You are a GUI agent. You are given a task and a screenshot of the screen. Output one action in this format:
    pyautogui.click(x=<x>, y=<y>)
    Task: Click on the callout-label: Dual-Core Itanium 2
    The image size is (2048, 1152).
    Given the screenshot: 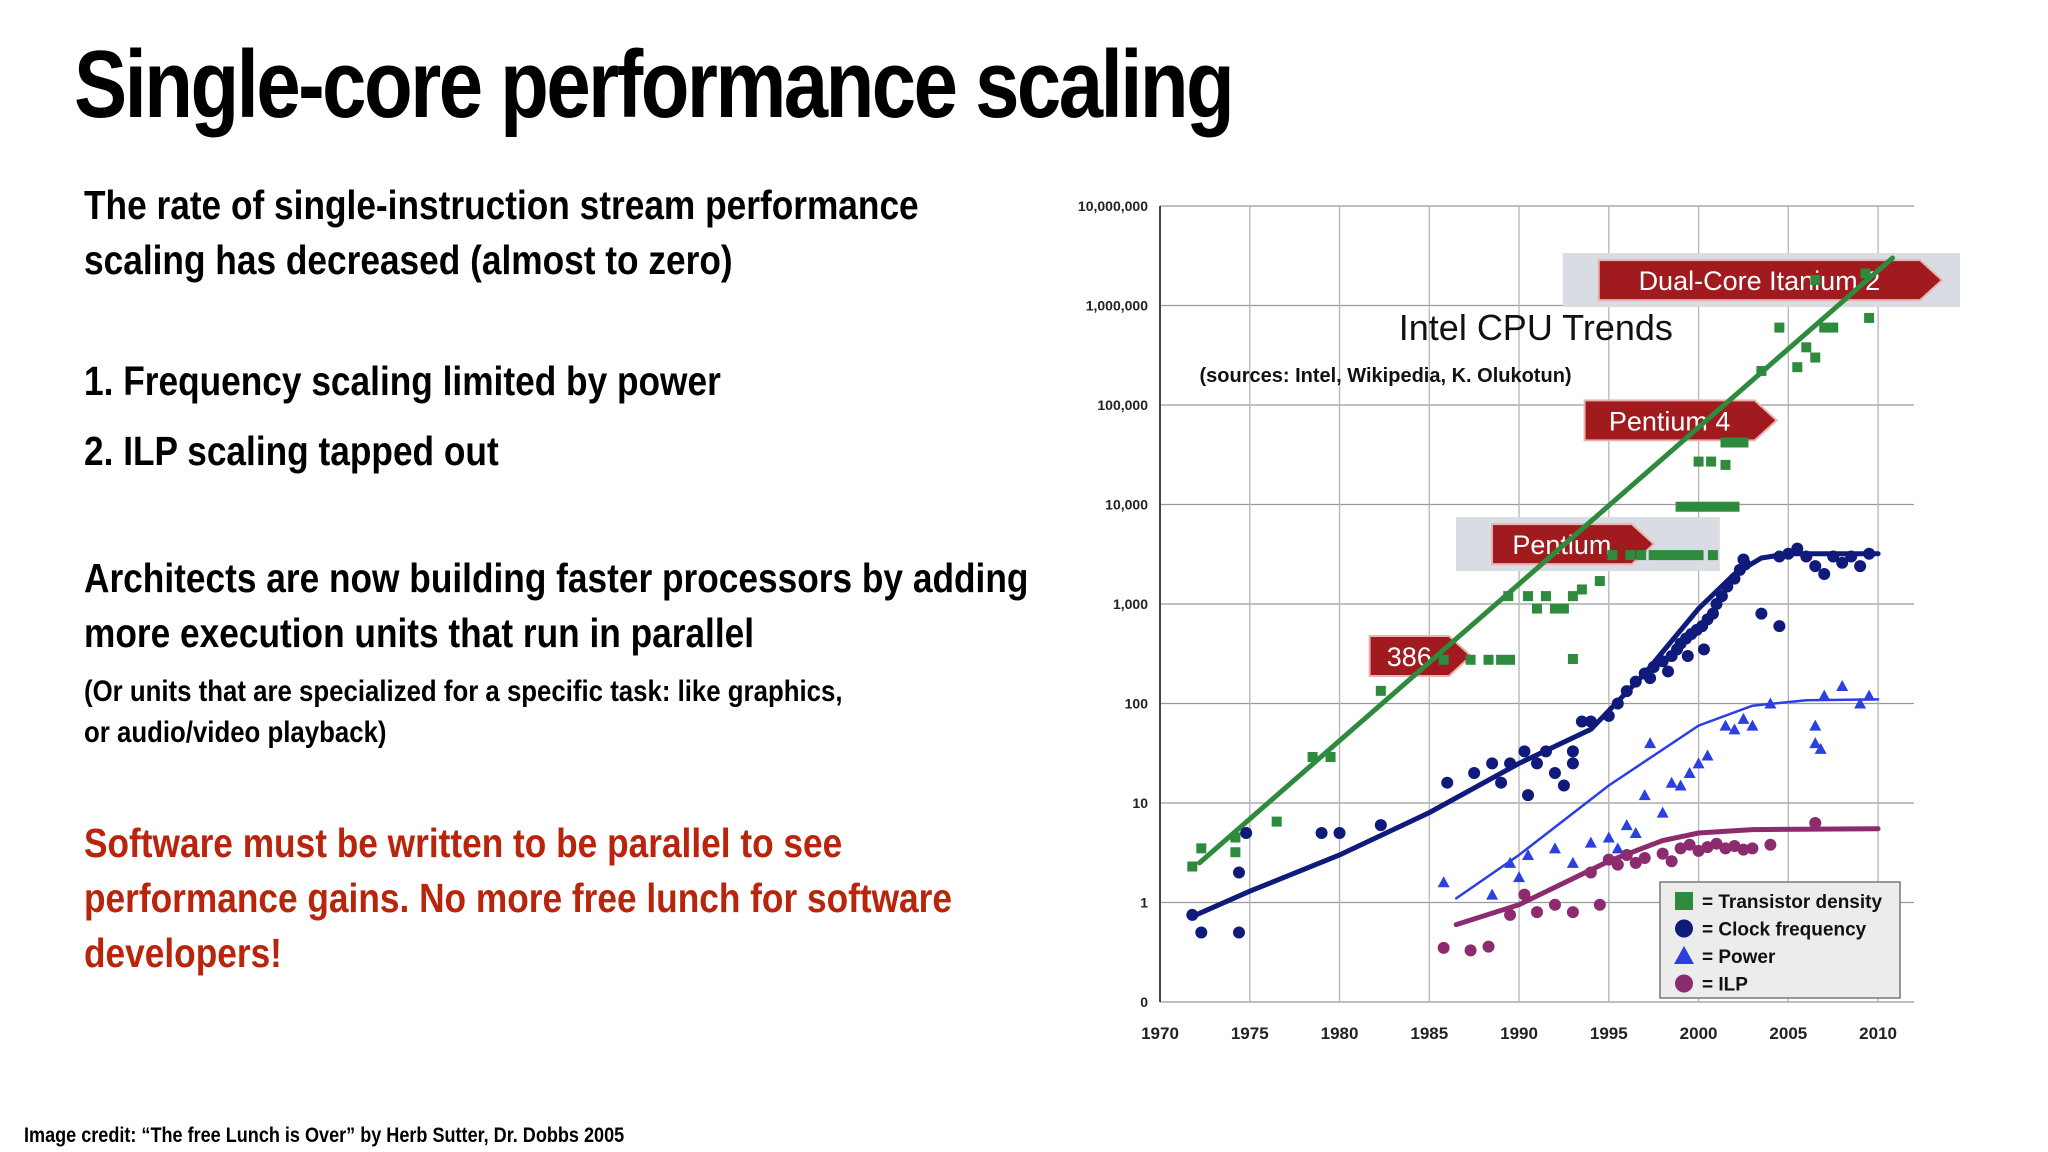 What is the action you would take?
    pyautogui.click(x=1760, y=281)
    